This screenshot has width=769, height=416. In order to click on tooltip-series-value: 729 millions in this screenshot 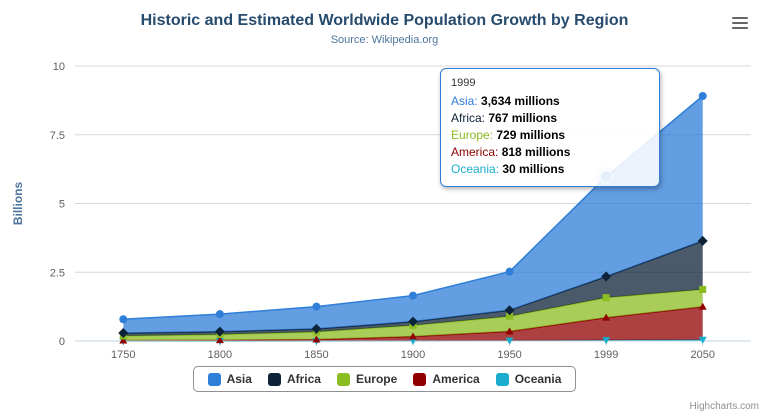, I will do `click(531, 135)`.